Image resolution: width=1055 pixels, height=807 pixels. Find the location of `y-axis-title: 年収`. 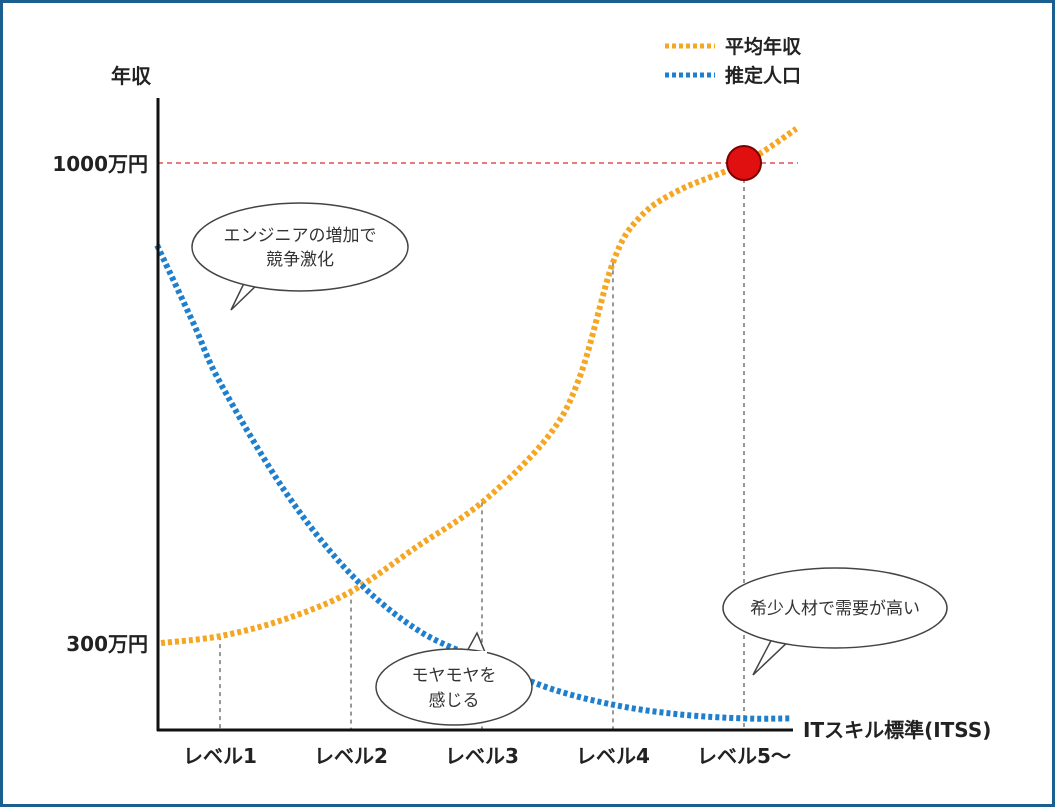

y-axis-title: 年収 is located at coordinates (131, 76).